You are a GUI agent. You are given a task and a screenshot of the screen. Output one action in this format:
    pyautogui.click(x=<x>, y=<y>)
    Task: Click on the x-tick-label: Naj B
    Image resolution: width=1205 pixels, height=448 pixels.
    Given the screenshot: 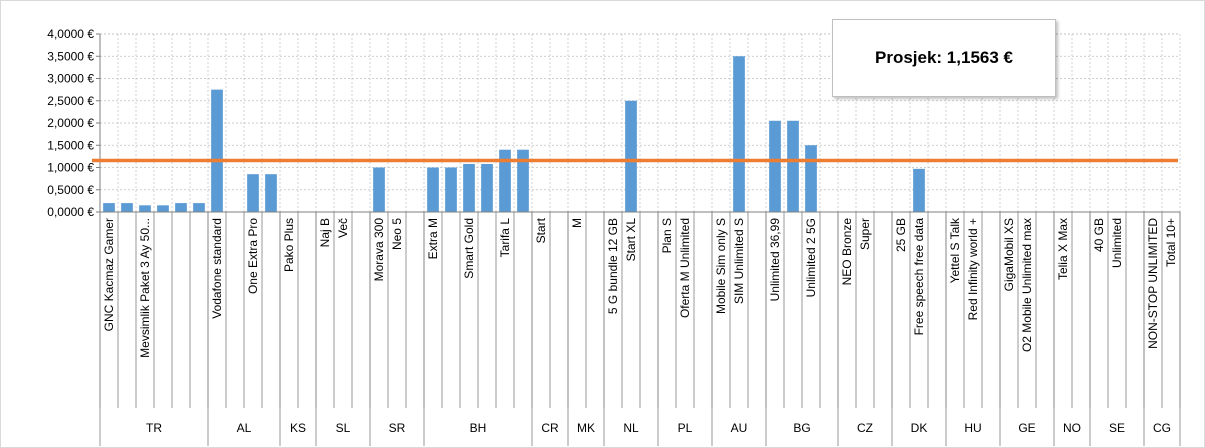 What is the action you would take?
    pyautogui.click(x=325, y=232)
    